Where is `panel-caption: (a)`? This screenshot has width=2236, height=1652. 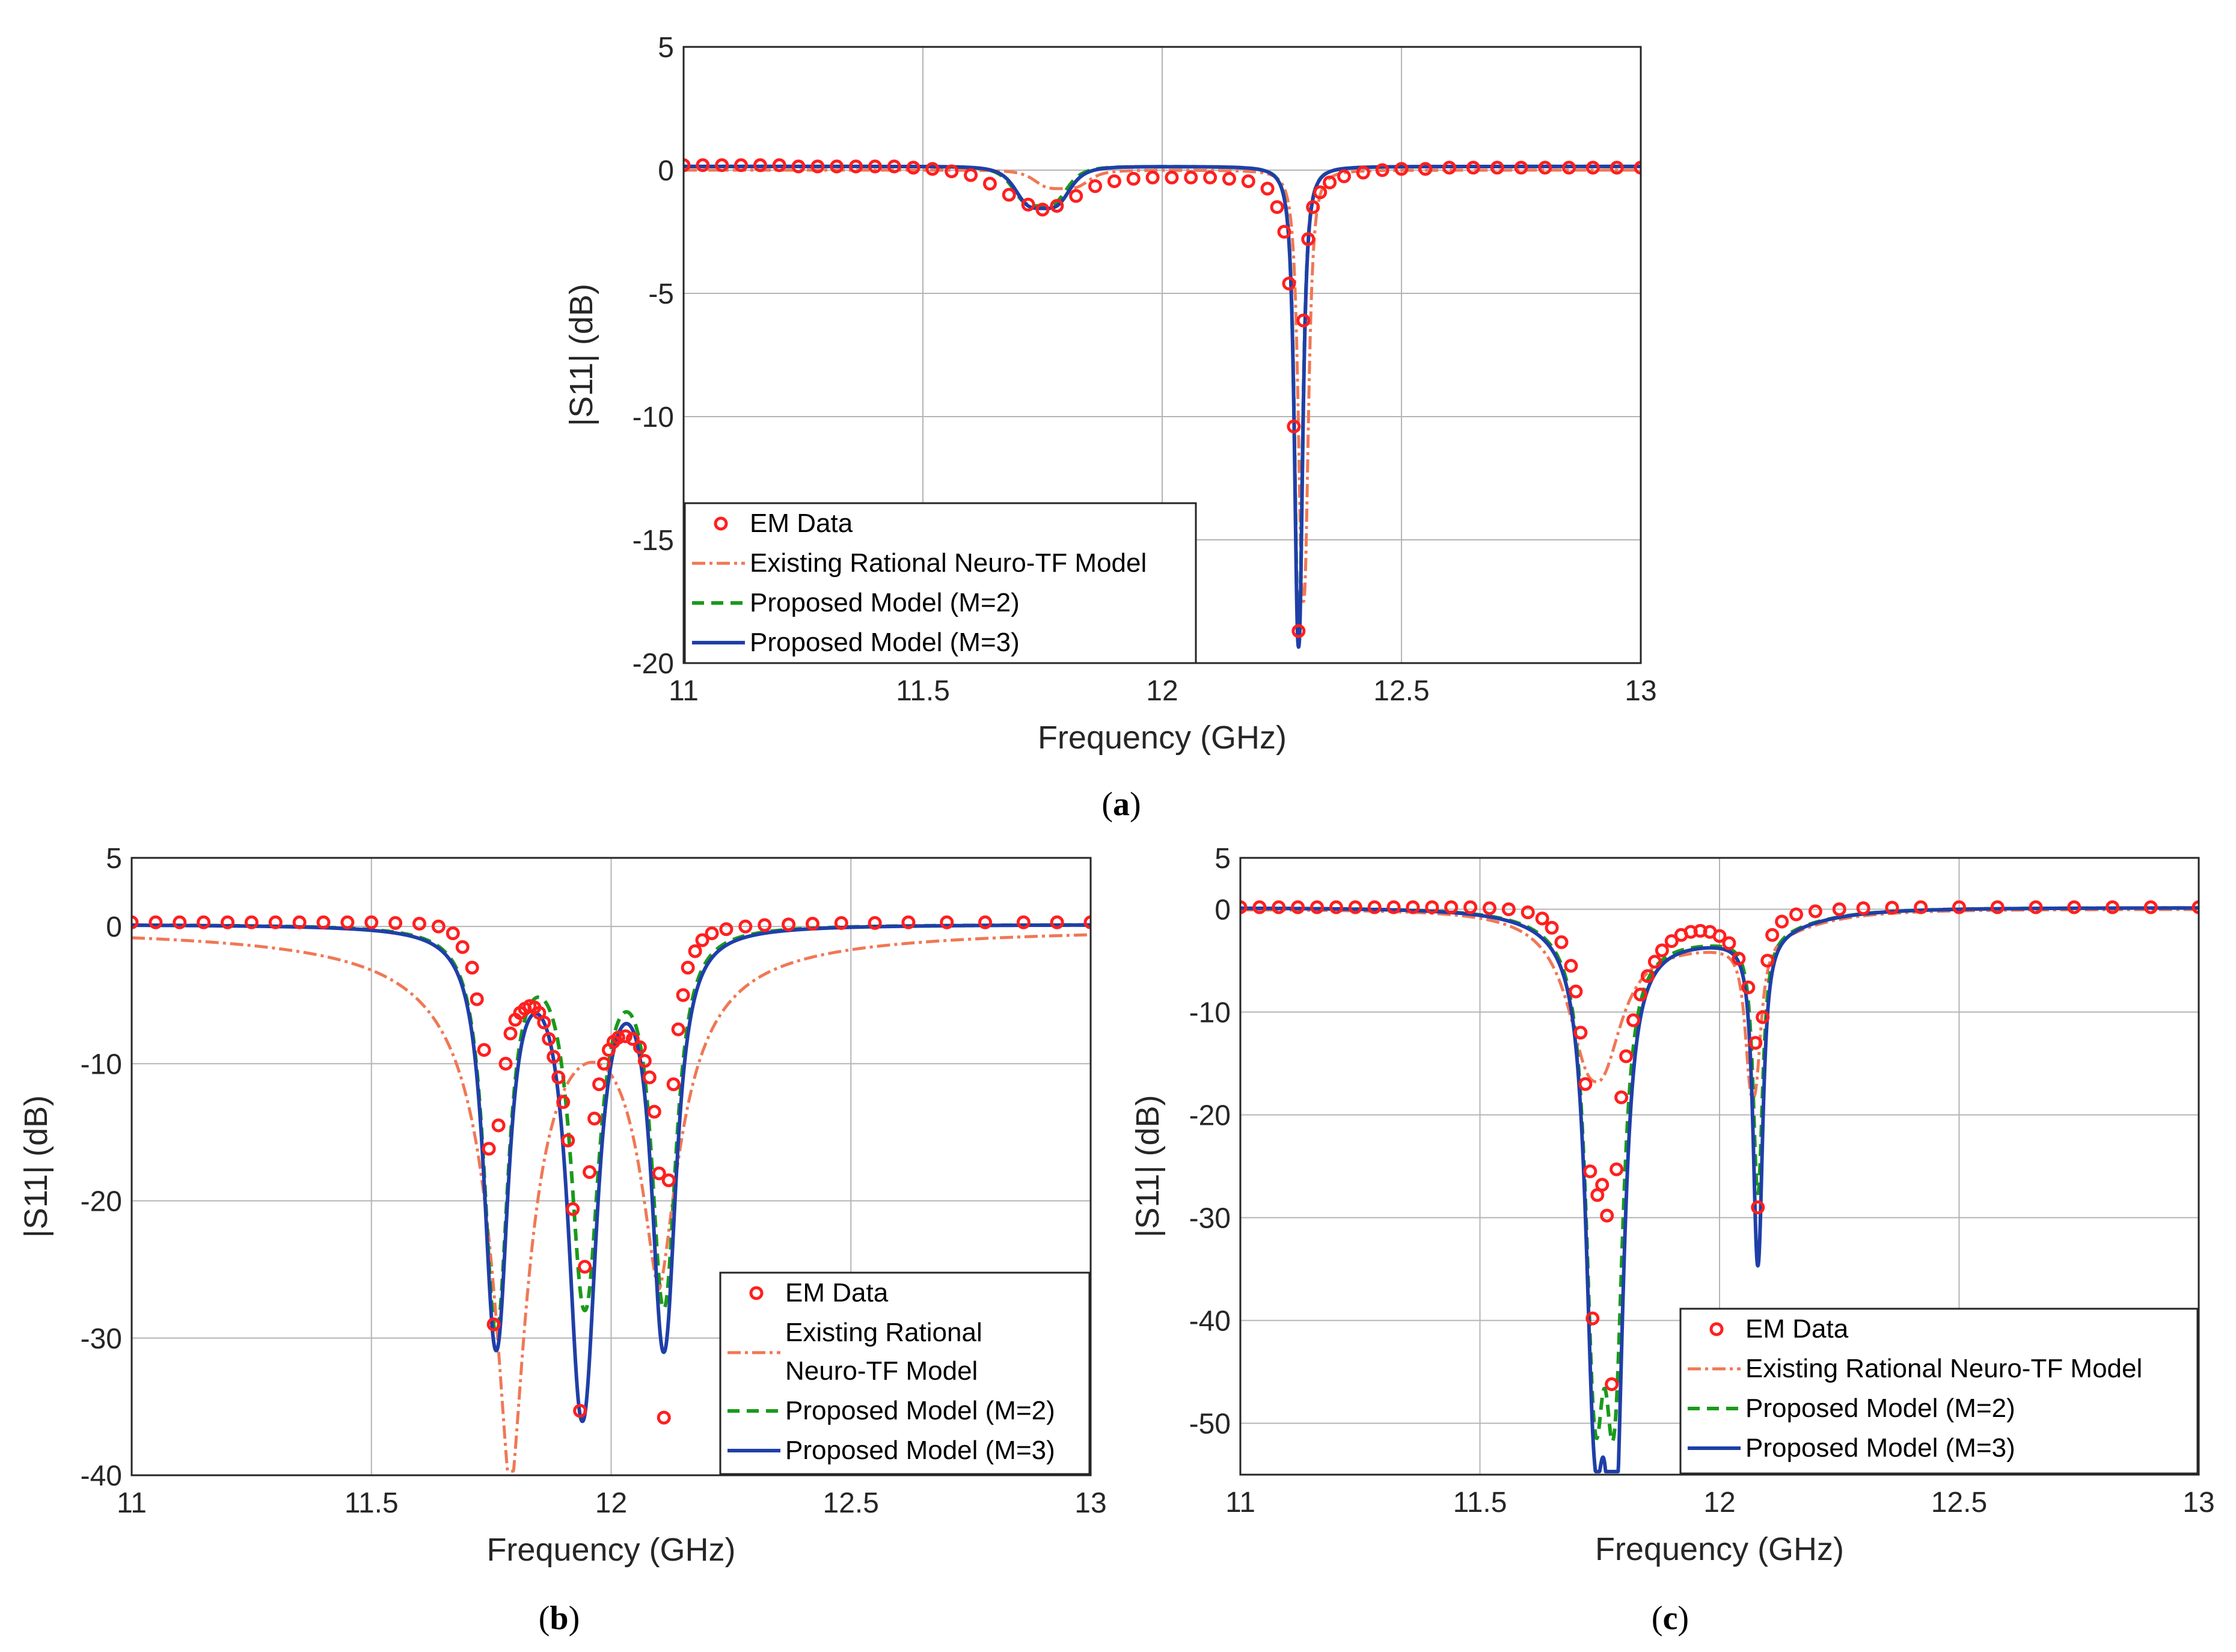 panel-caption: (a) is located at coordinates (1121, 805).